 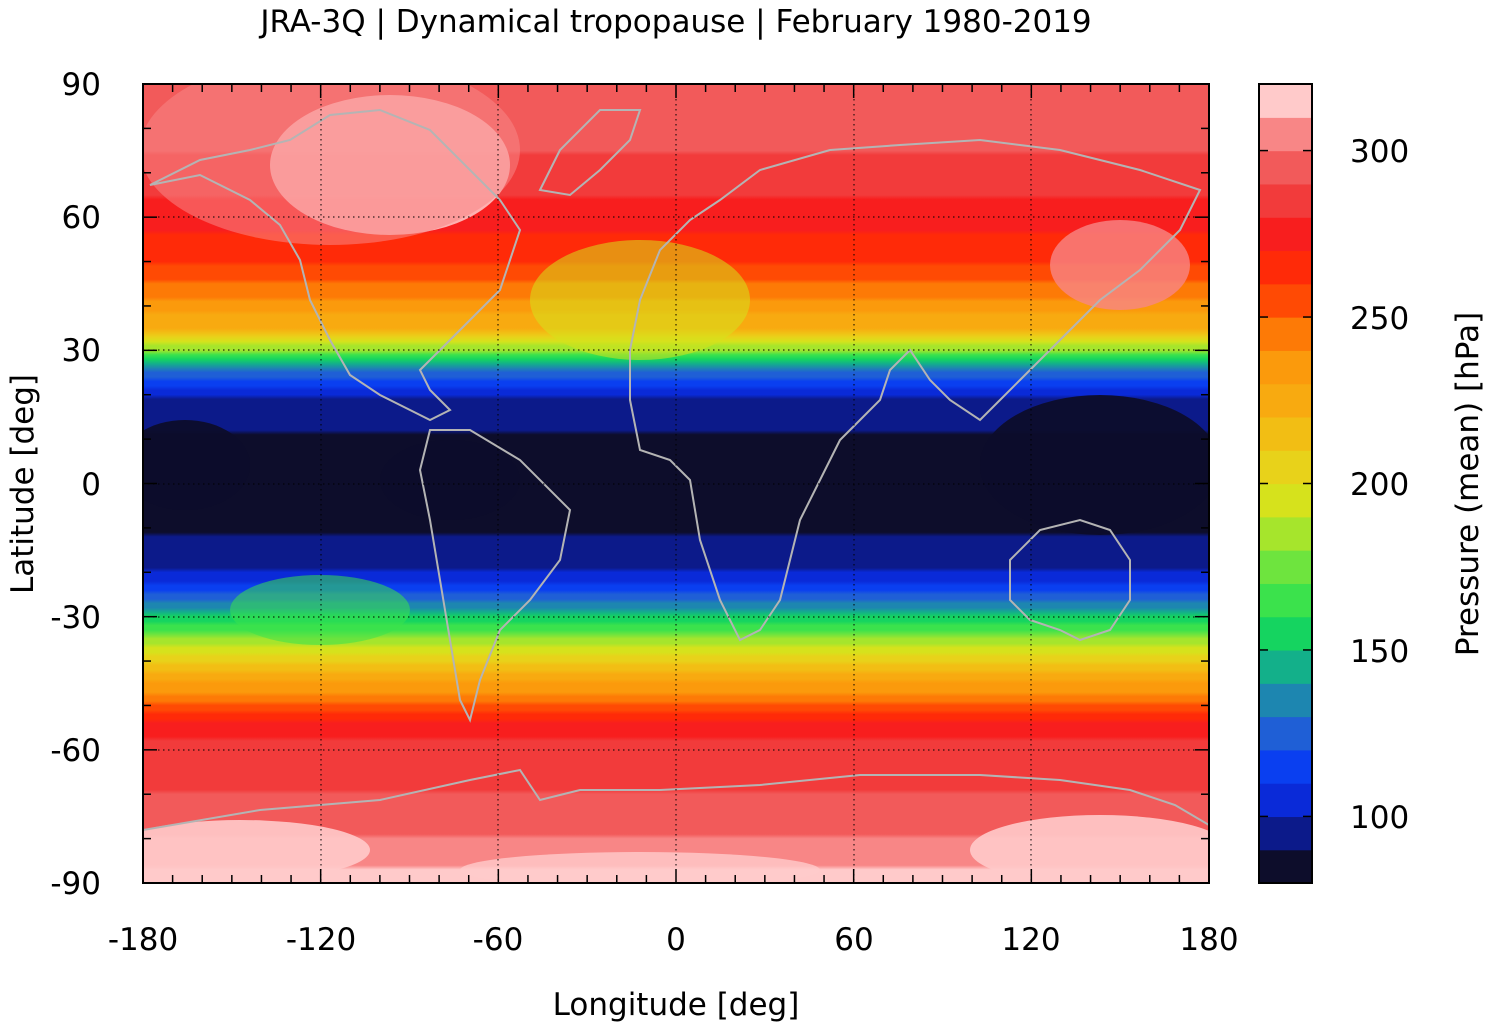 I want to click on colorbar-swatches, so click(x=1285, y=484).